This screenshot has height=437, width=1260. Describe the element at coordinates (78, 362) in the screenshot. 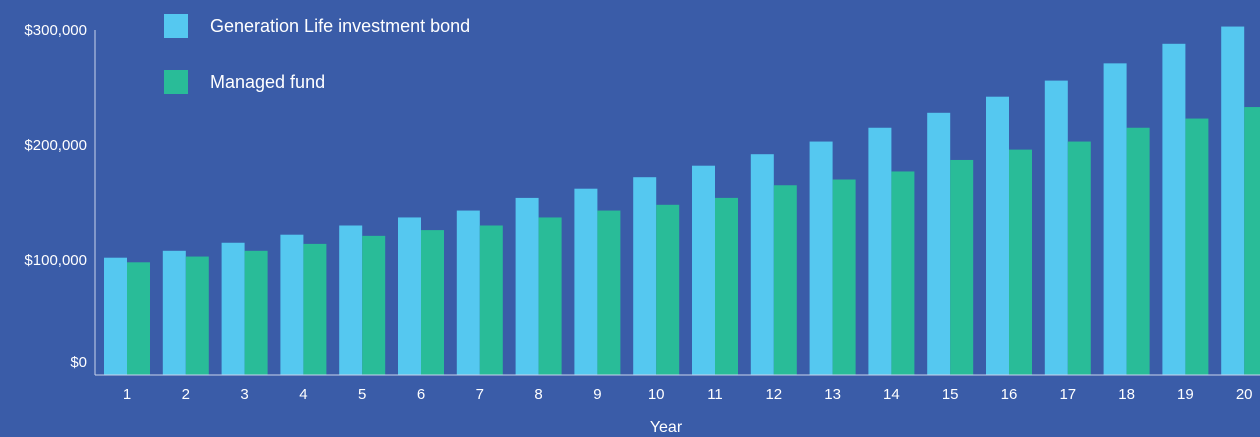

I see `y-tick-label: $0` at that location.